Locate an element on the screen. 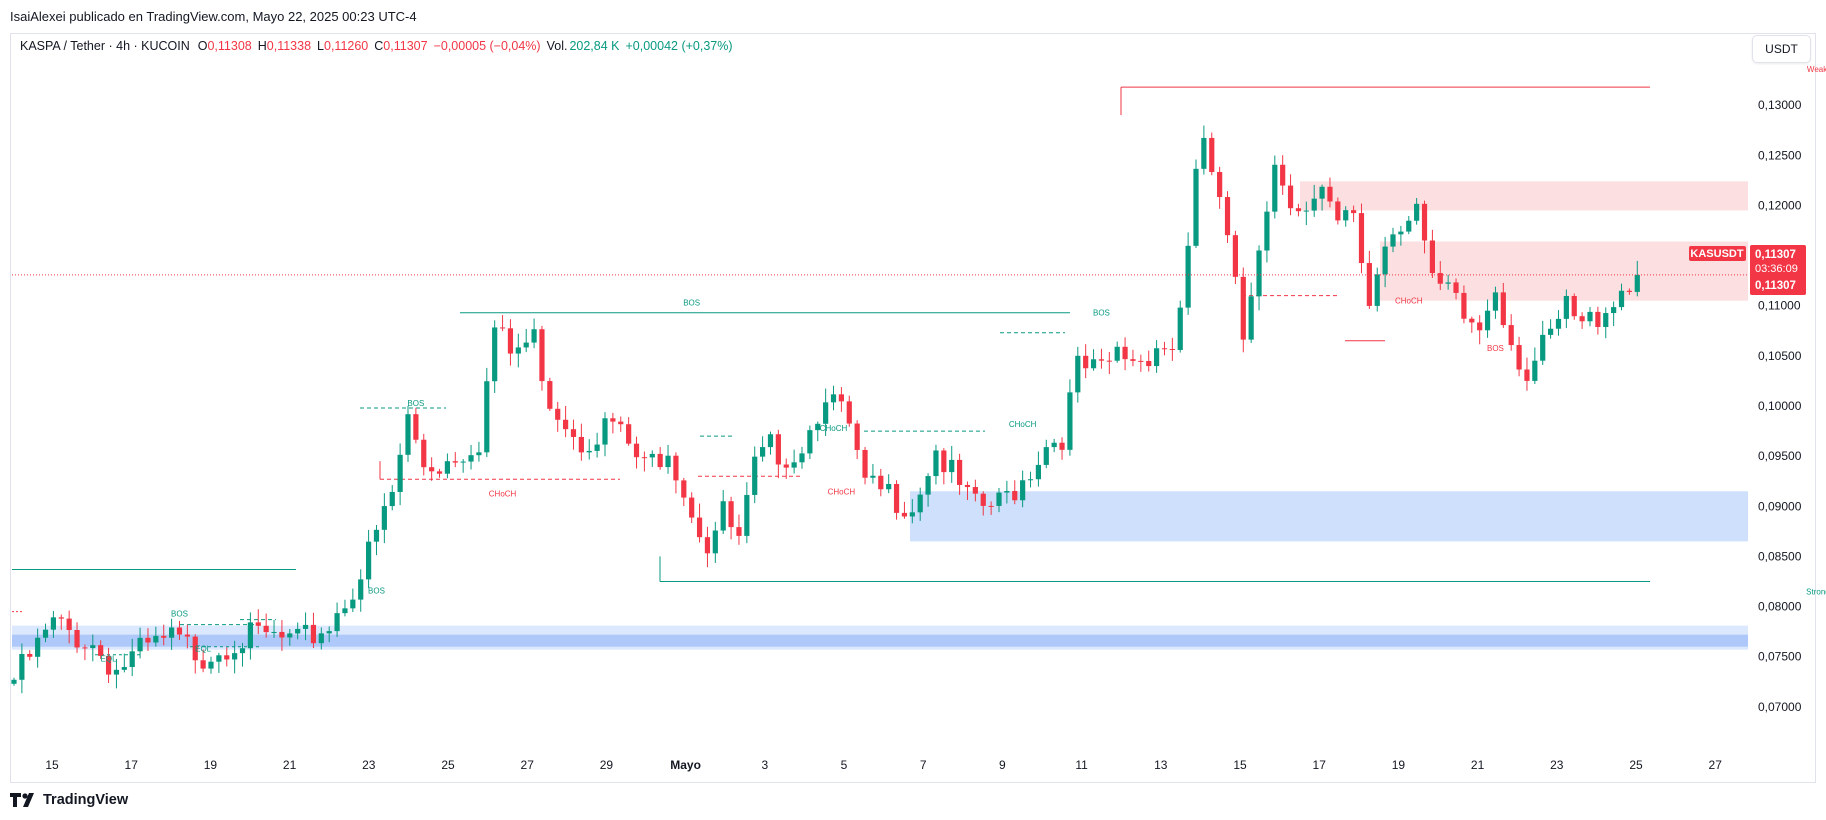  price-tags: KASUSDT 0,11307 03:36:09 0,11307 is located at coordinates (909, 270).